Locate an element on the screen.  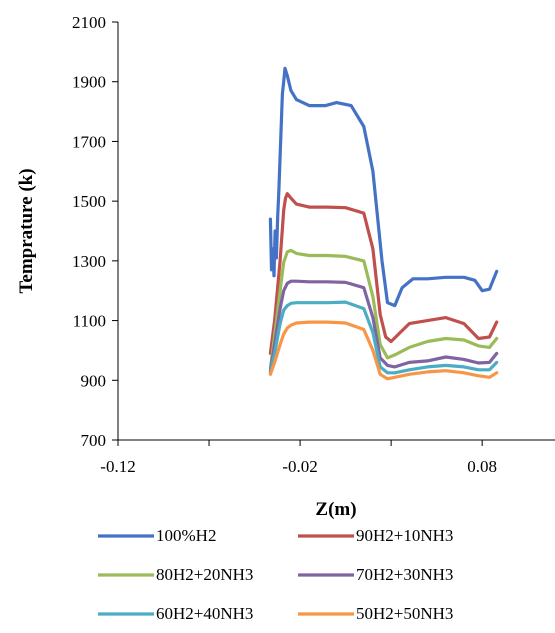
x-tick-label: 0.08 is located at coordinates (482, 466).